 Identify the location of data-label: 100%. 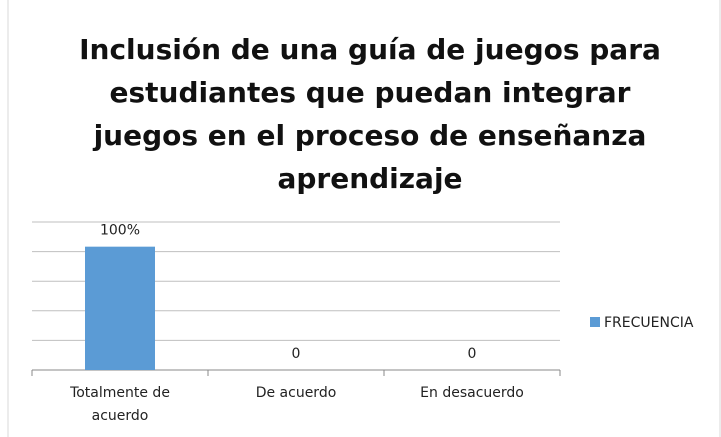
(120, 231).